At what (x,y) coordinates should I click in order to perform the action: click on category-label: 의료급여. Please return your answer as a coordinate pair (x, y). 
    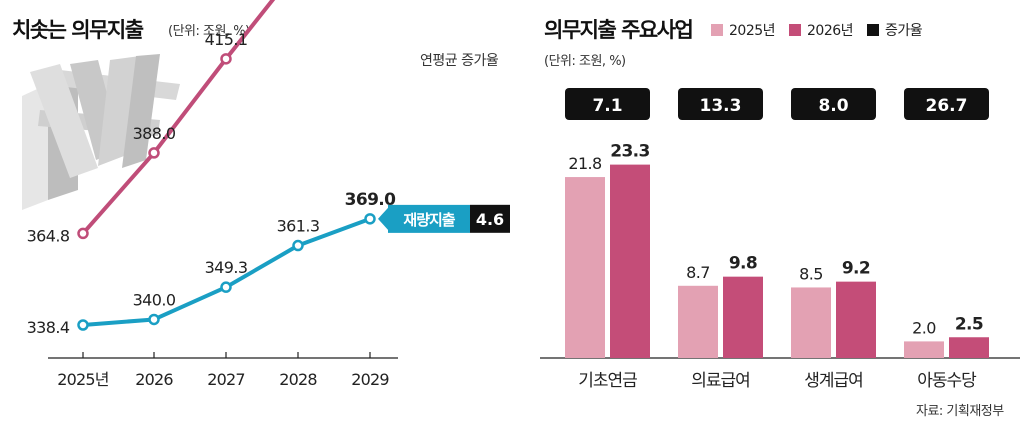
    Looking at the image, I should click on (720, 381).